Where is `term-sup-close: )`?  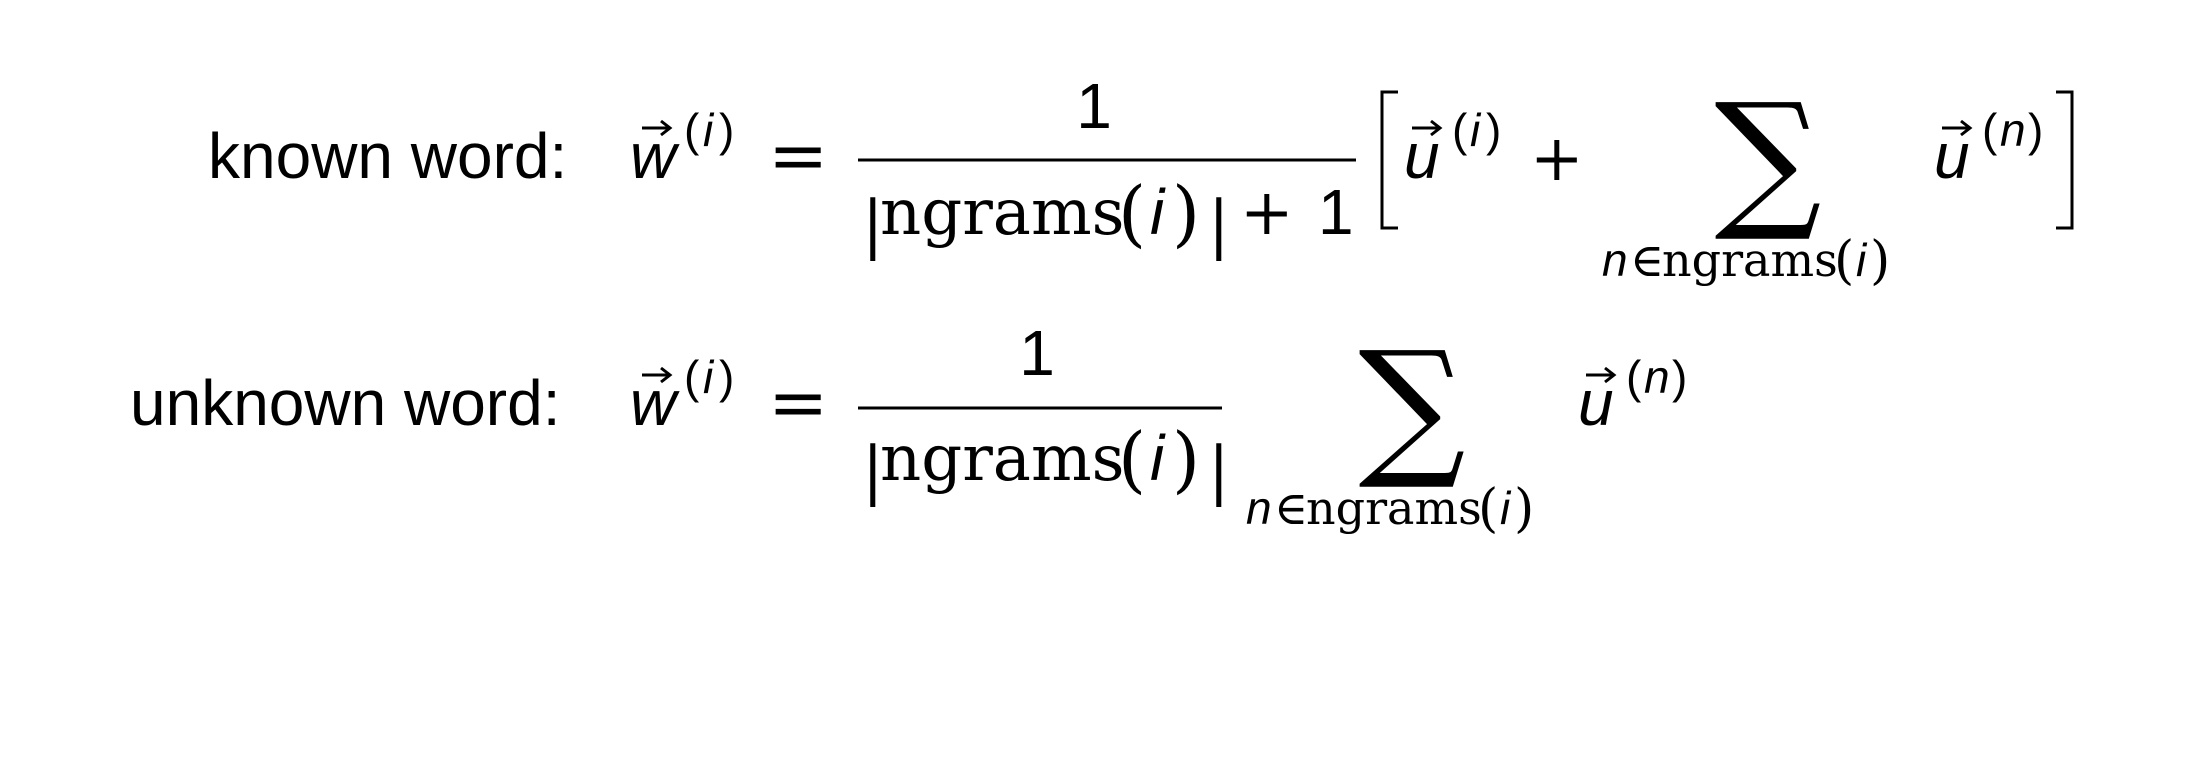 term-sup-close: ) is located at coordinates (1493, 130).